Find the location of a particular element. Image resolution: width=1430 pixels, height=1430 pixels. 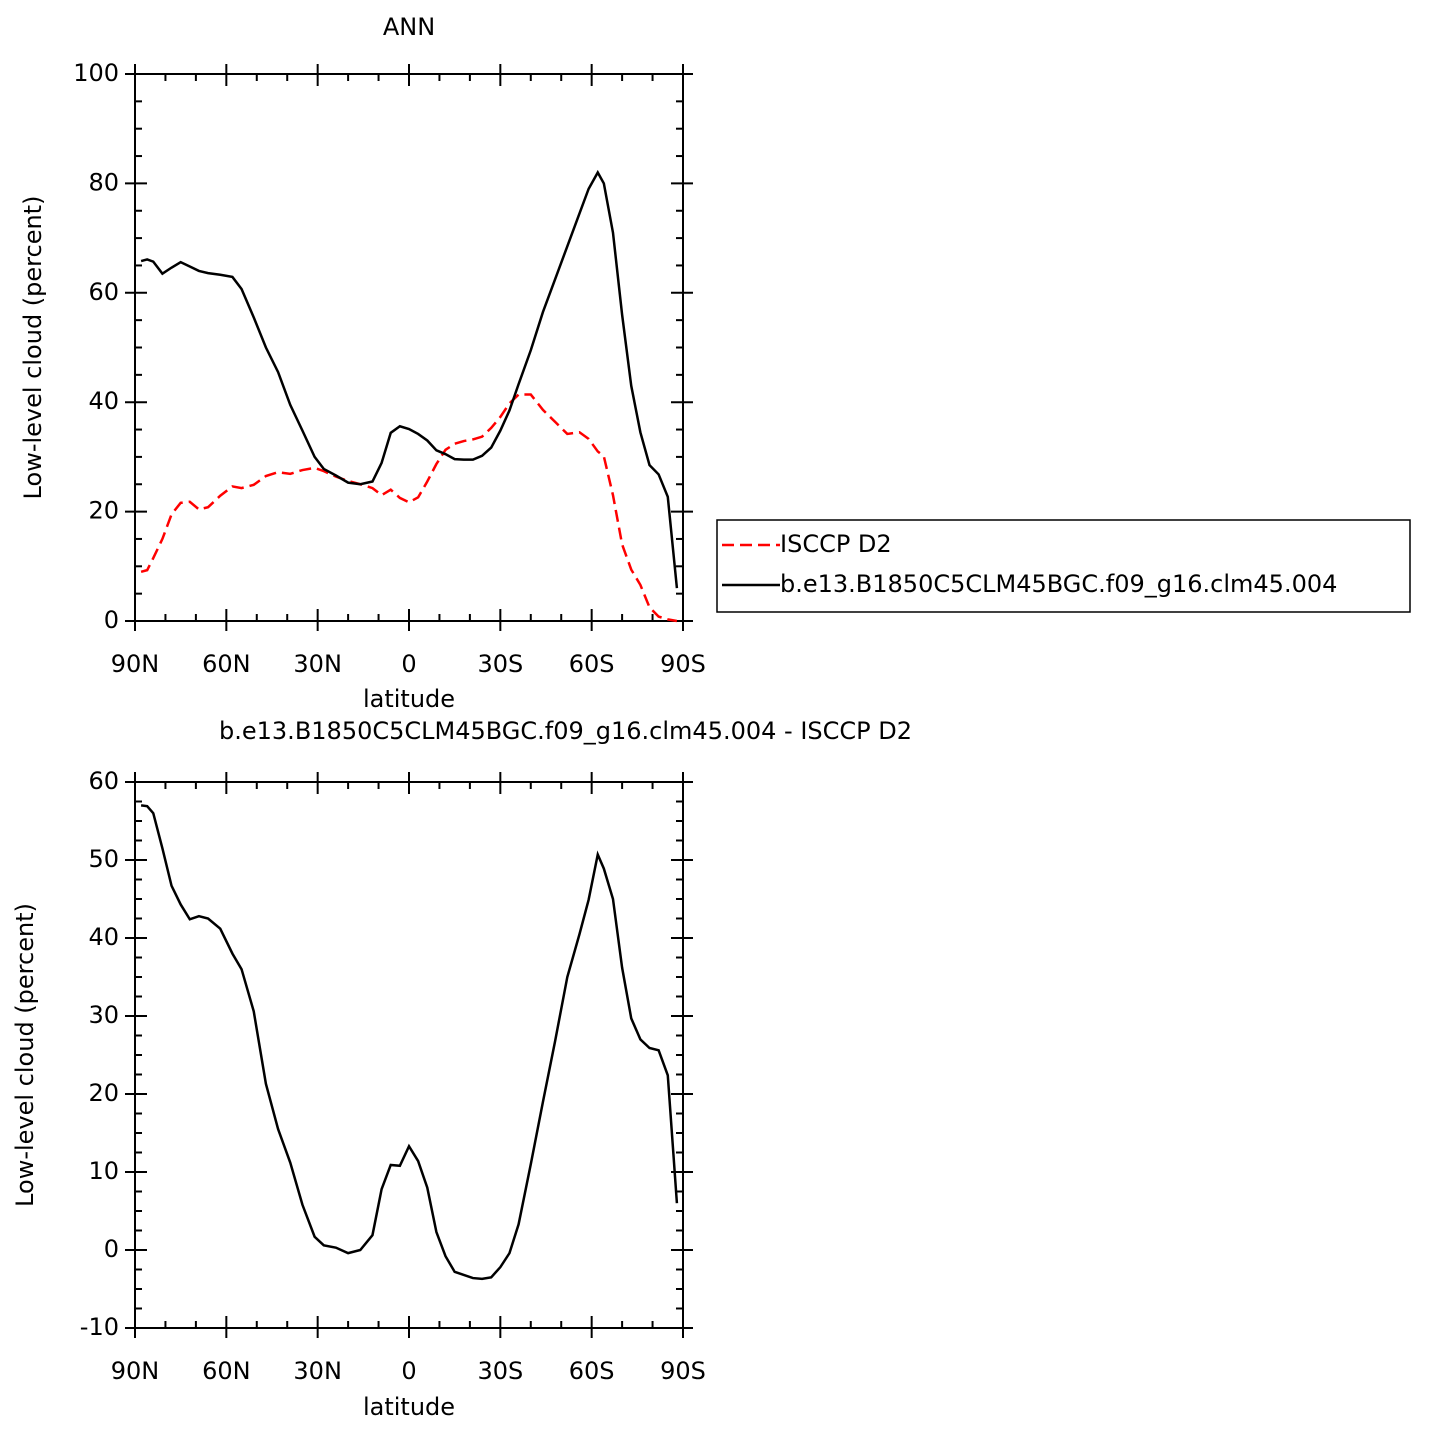

plot-frame is located at coordinates (409, 347).